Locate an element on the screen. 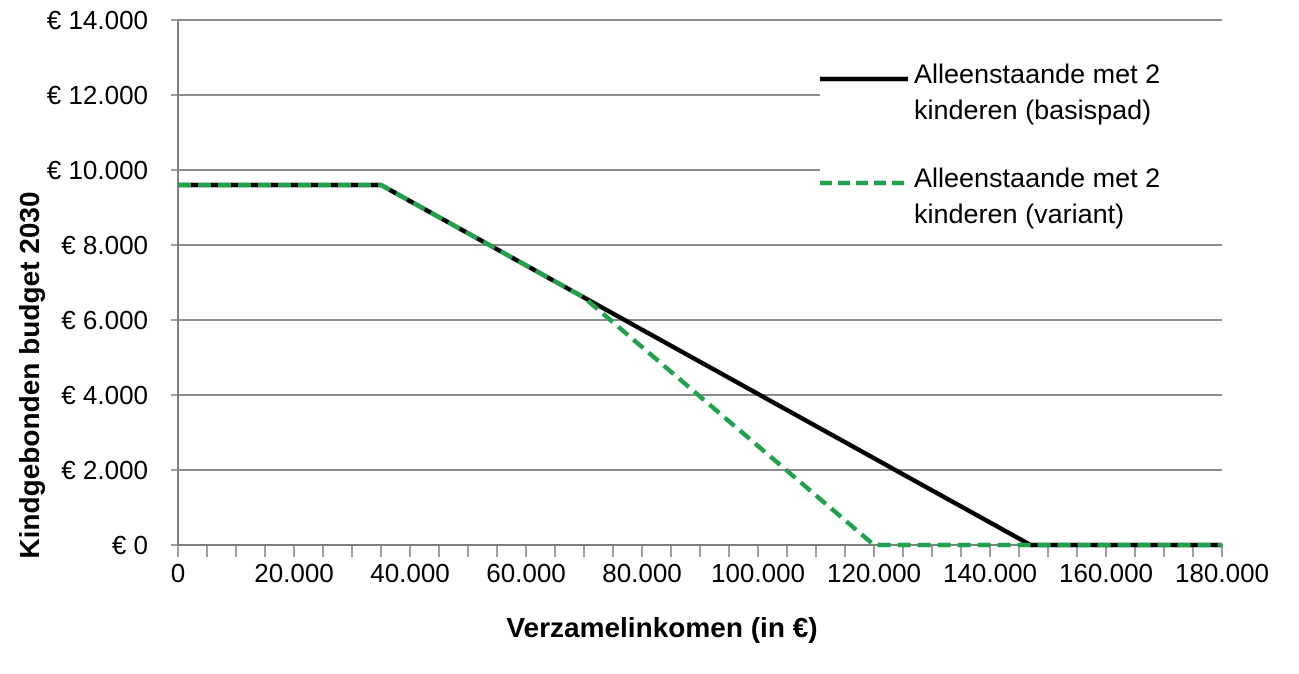 The image size is (1299, 674). x-tick-label: 40.000 is located at coordinates (410, 573).